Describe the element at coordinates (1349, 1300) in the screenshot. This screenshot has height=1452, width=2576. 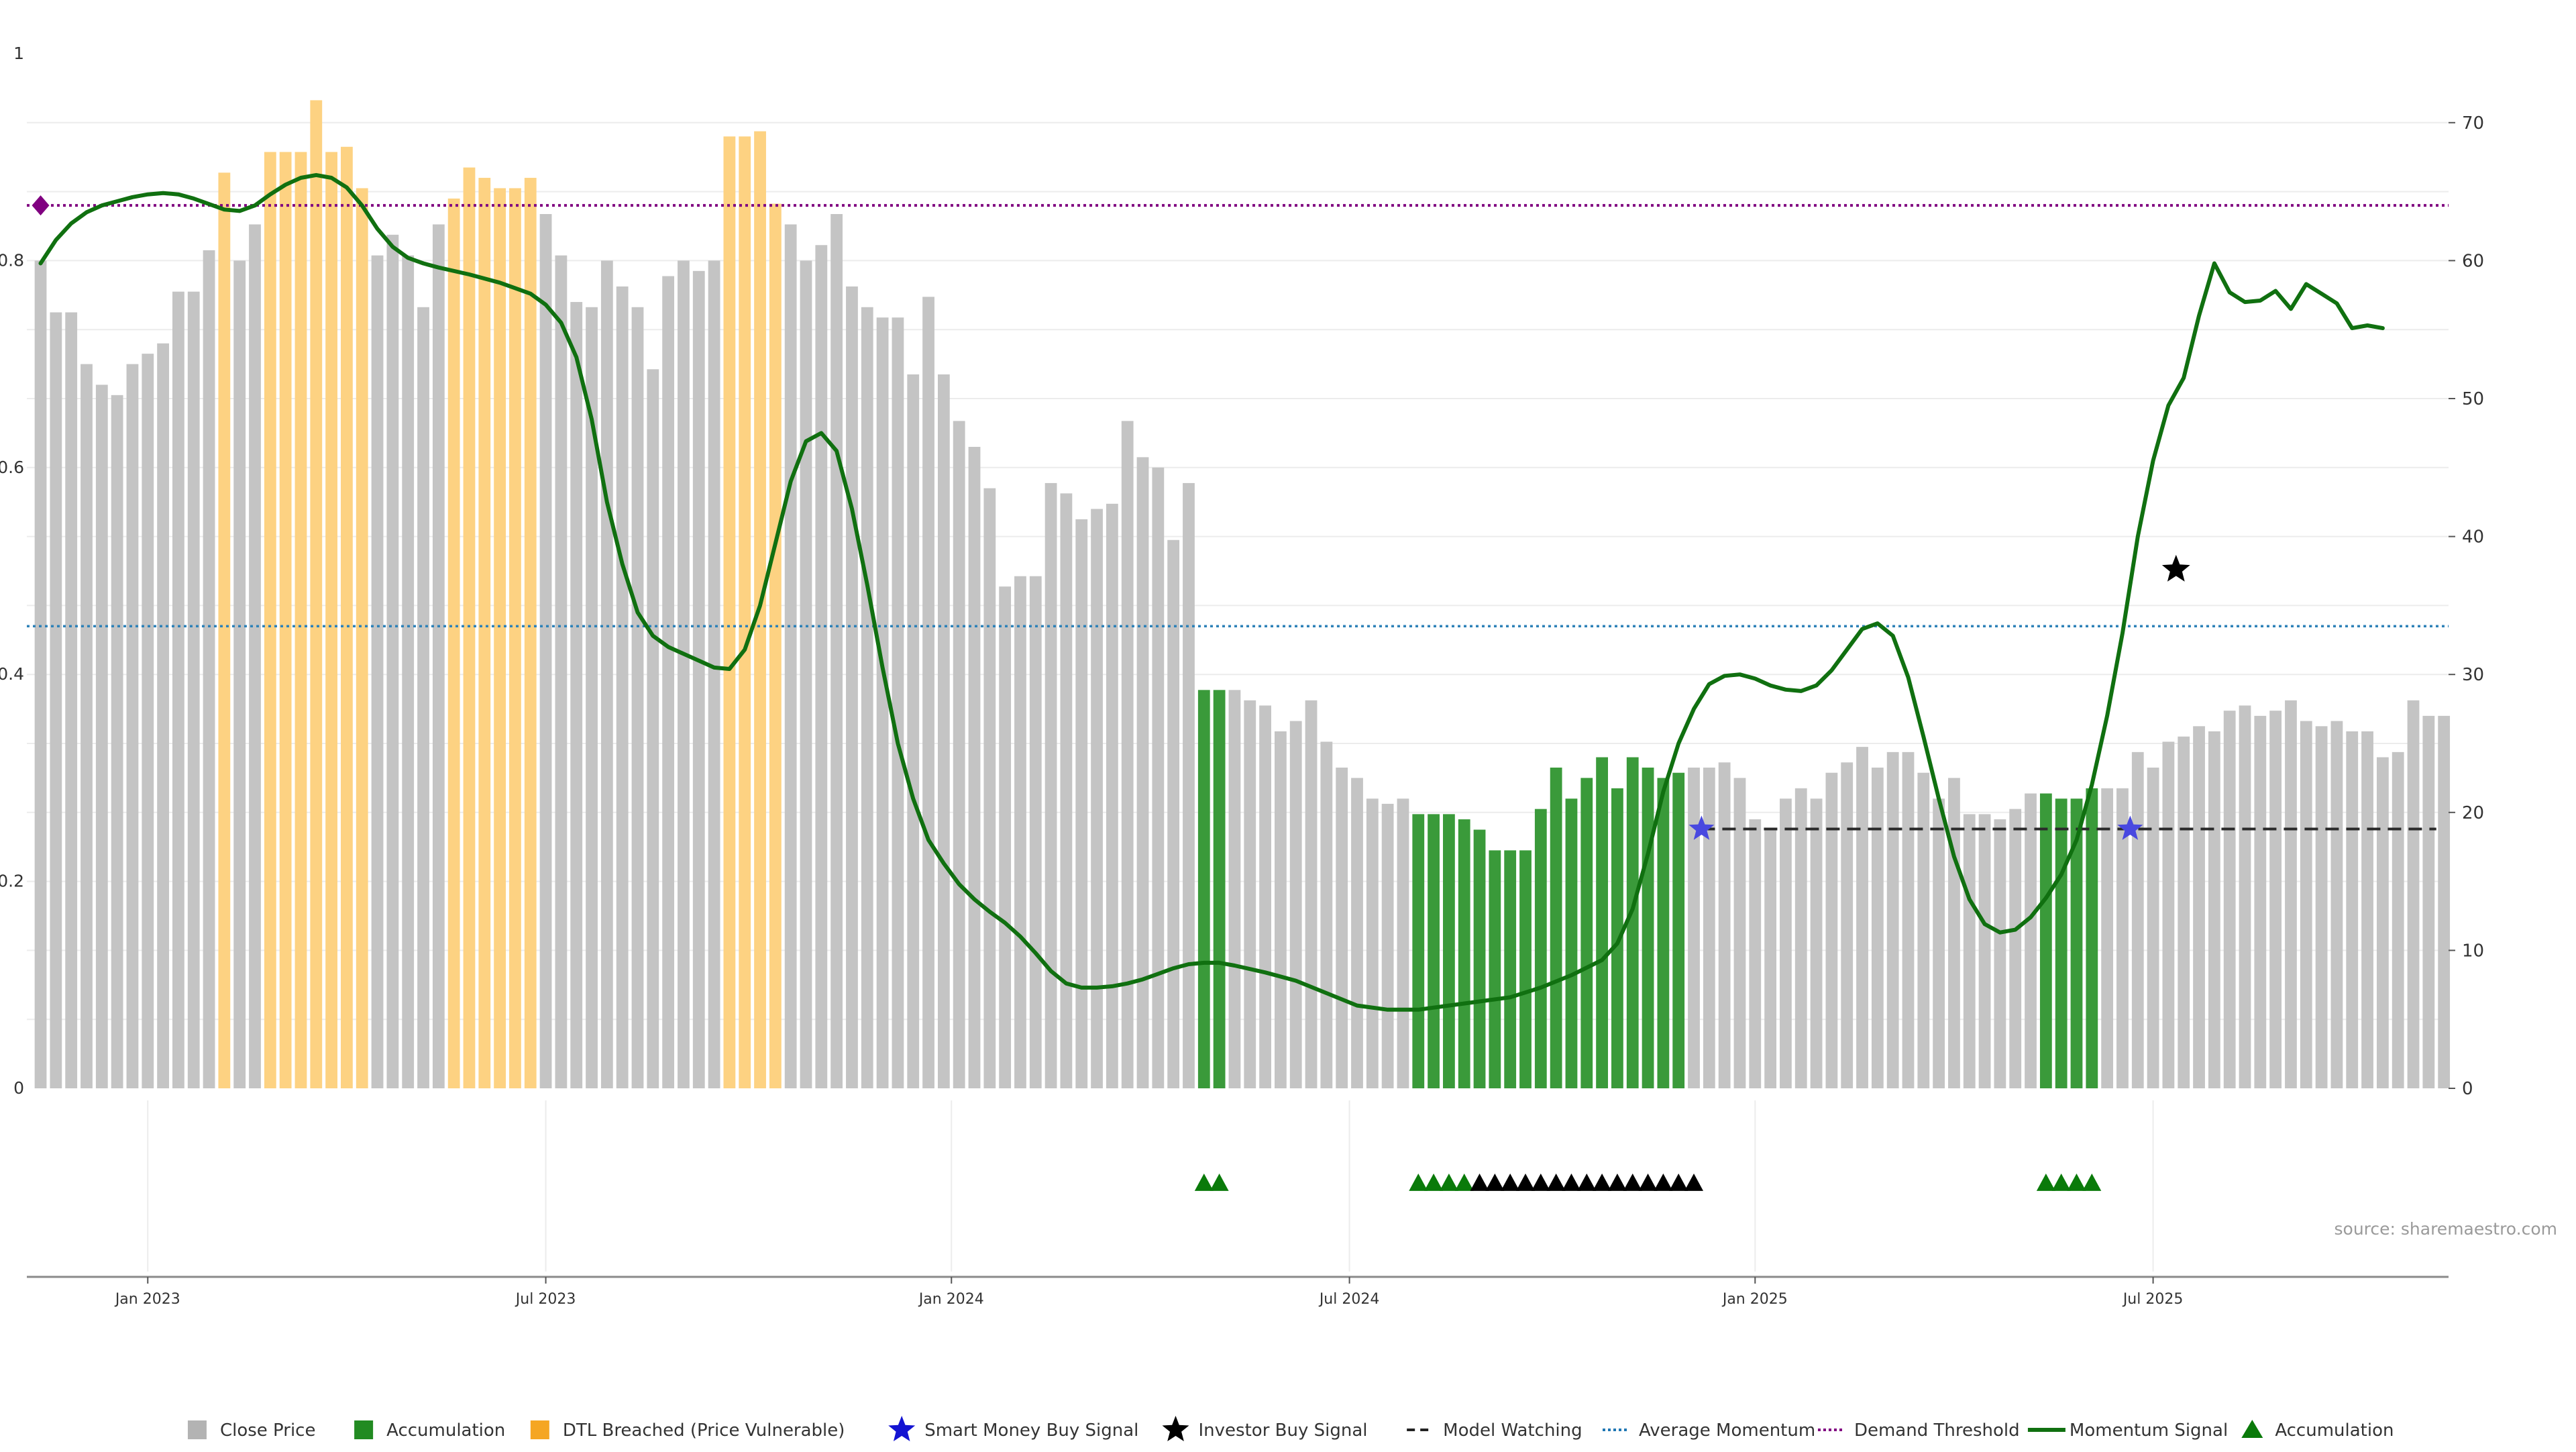
I see `x-axis-tick-label: Jul 2024` at that location.